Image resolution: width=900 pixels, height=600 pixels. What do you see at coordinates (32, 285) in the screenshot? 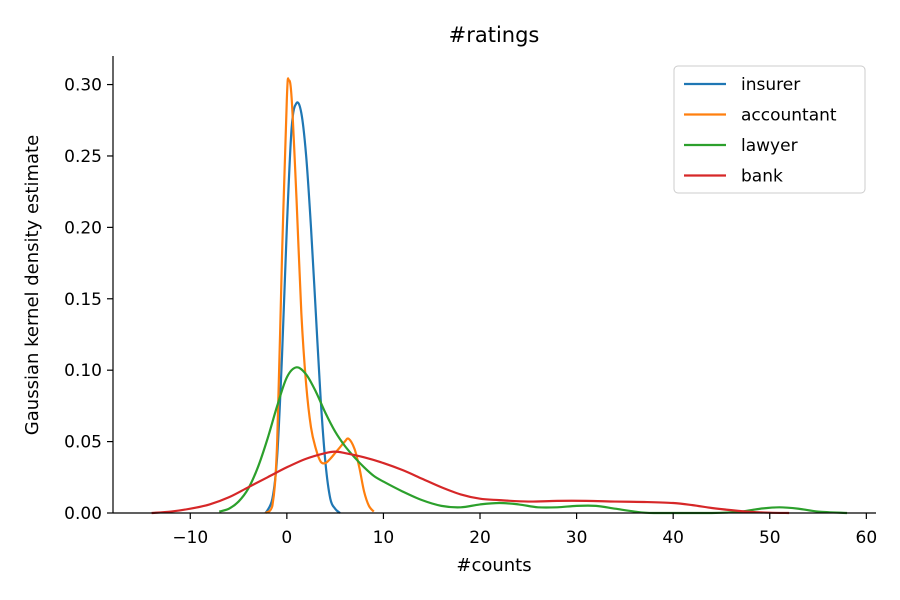
I see `y-axis-label: Gaussian kernel density estimate` at bounding box center [32, 285].